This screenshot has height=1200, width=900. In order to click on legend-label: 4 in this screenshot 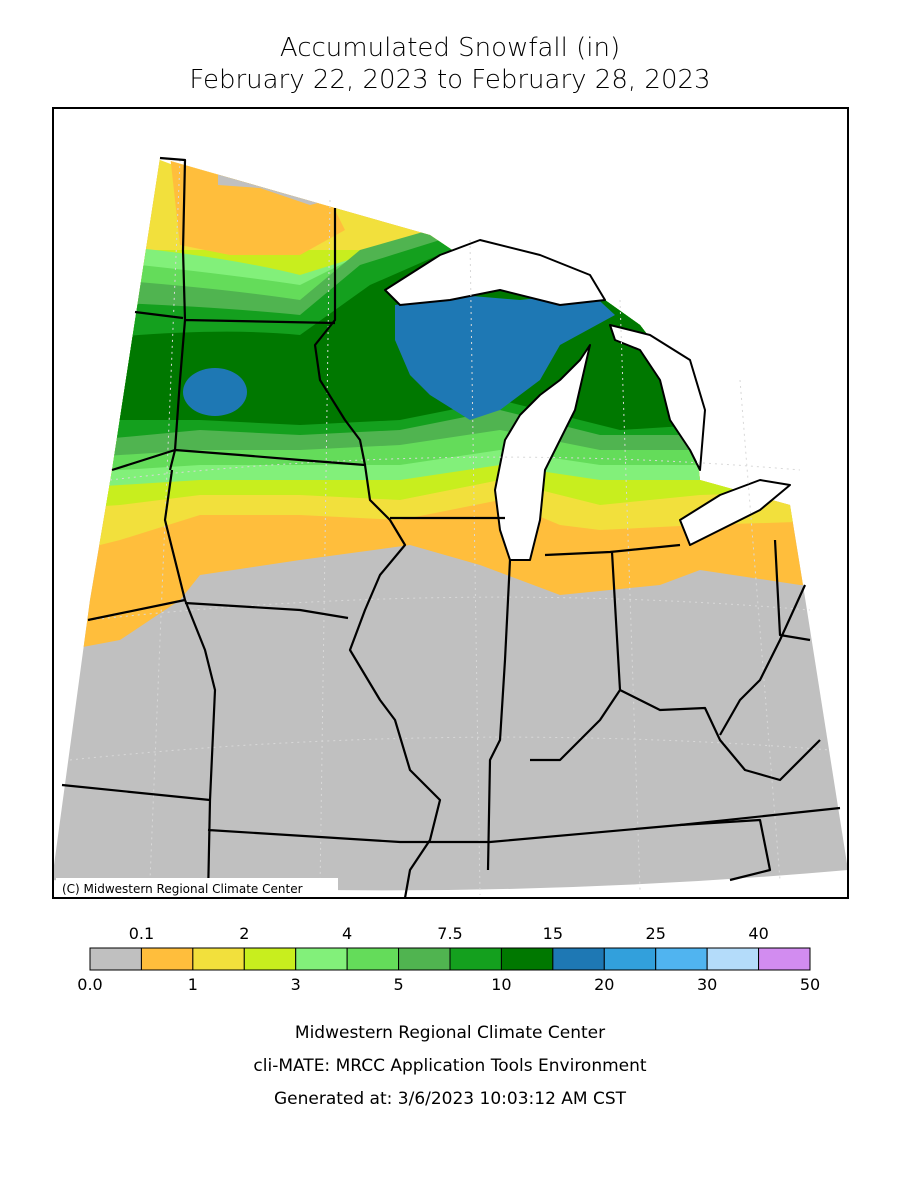, I will do `click(347, 933)`.